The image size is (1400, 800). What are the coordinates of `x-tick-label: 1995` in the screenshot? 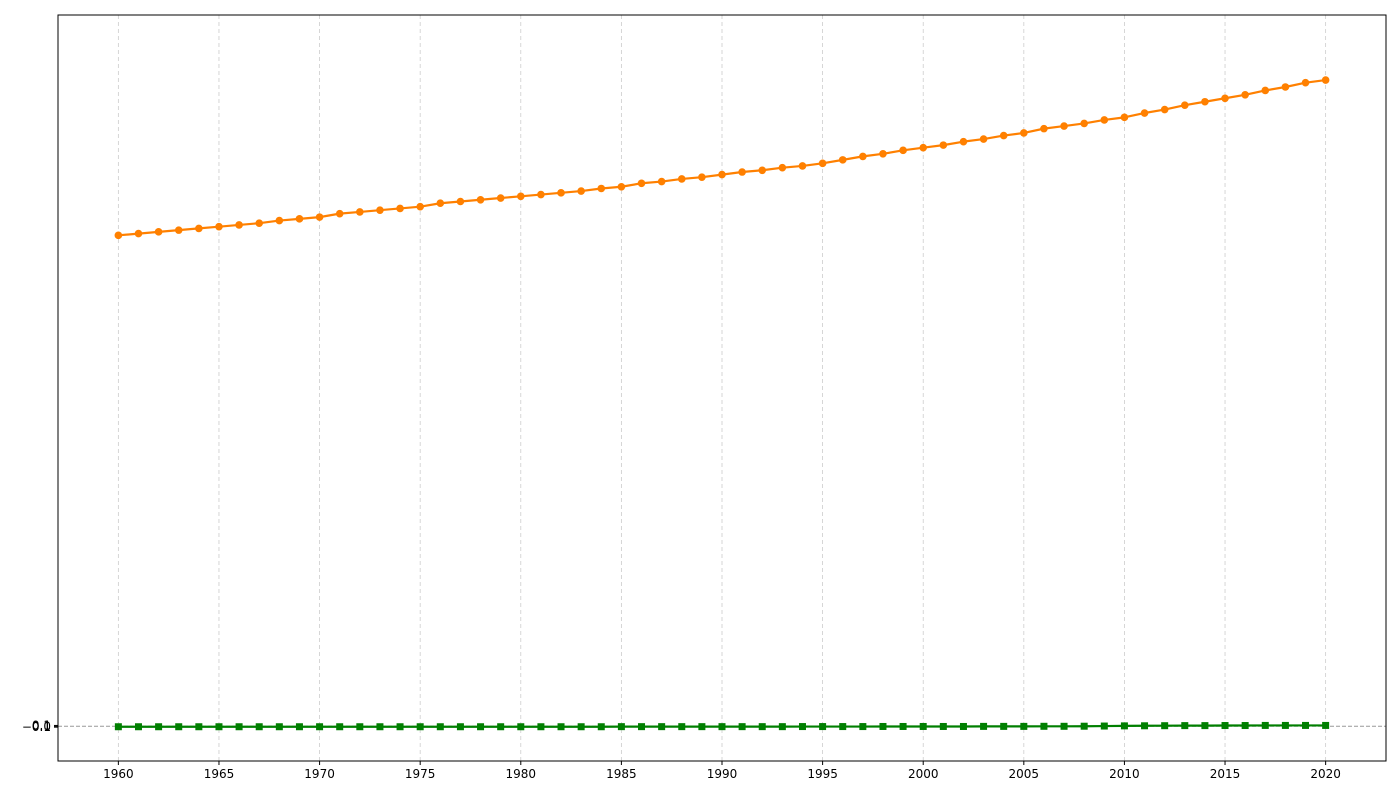 It's located at (822, 774).